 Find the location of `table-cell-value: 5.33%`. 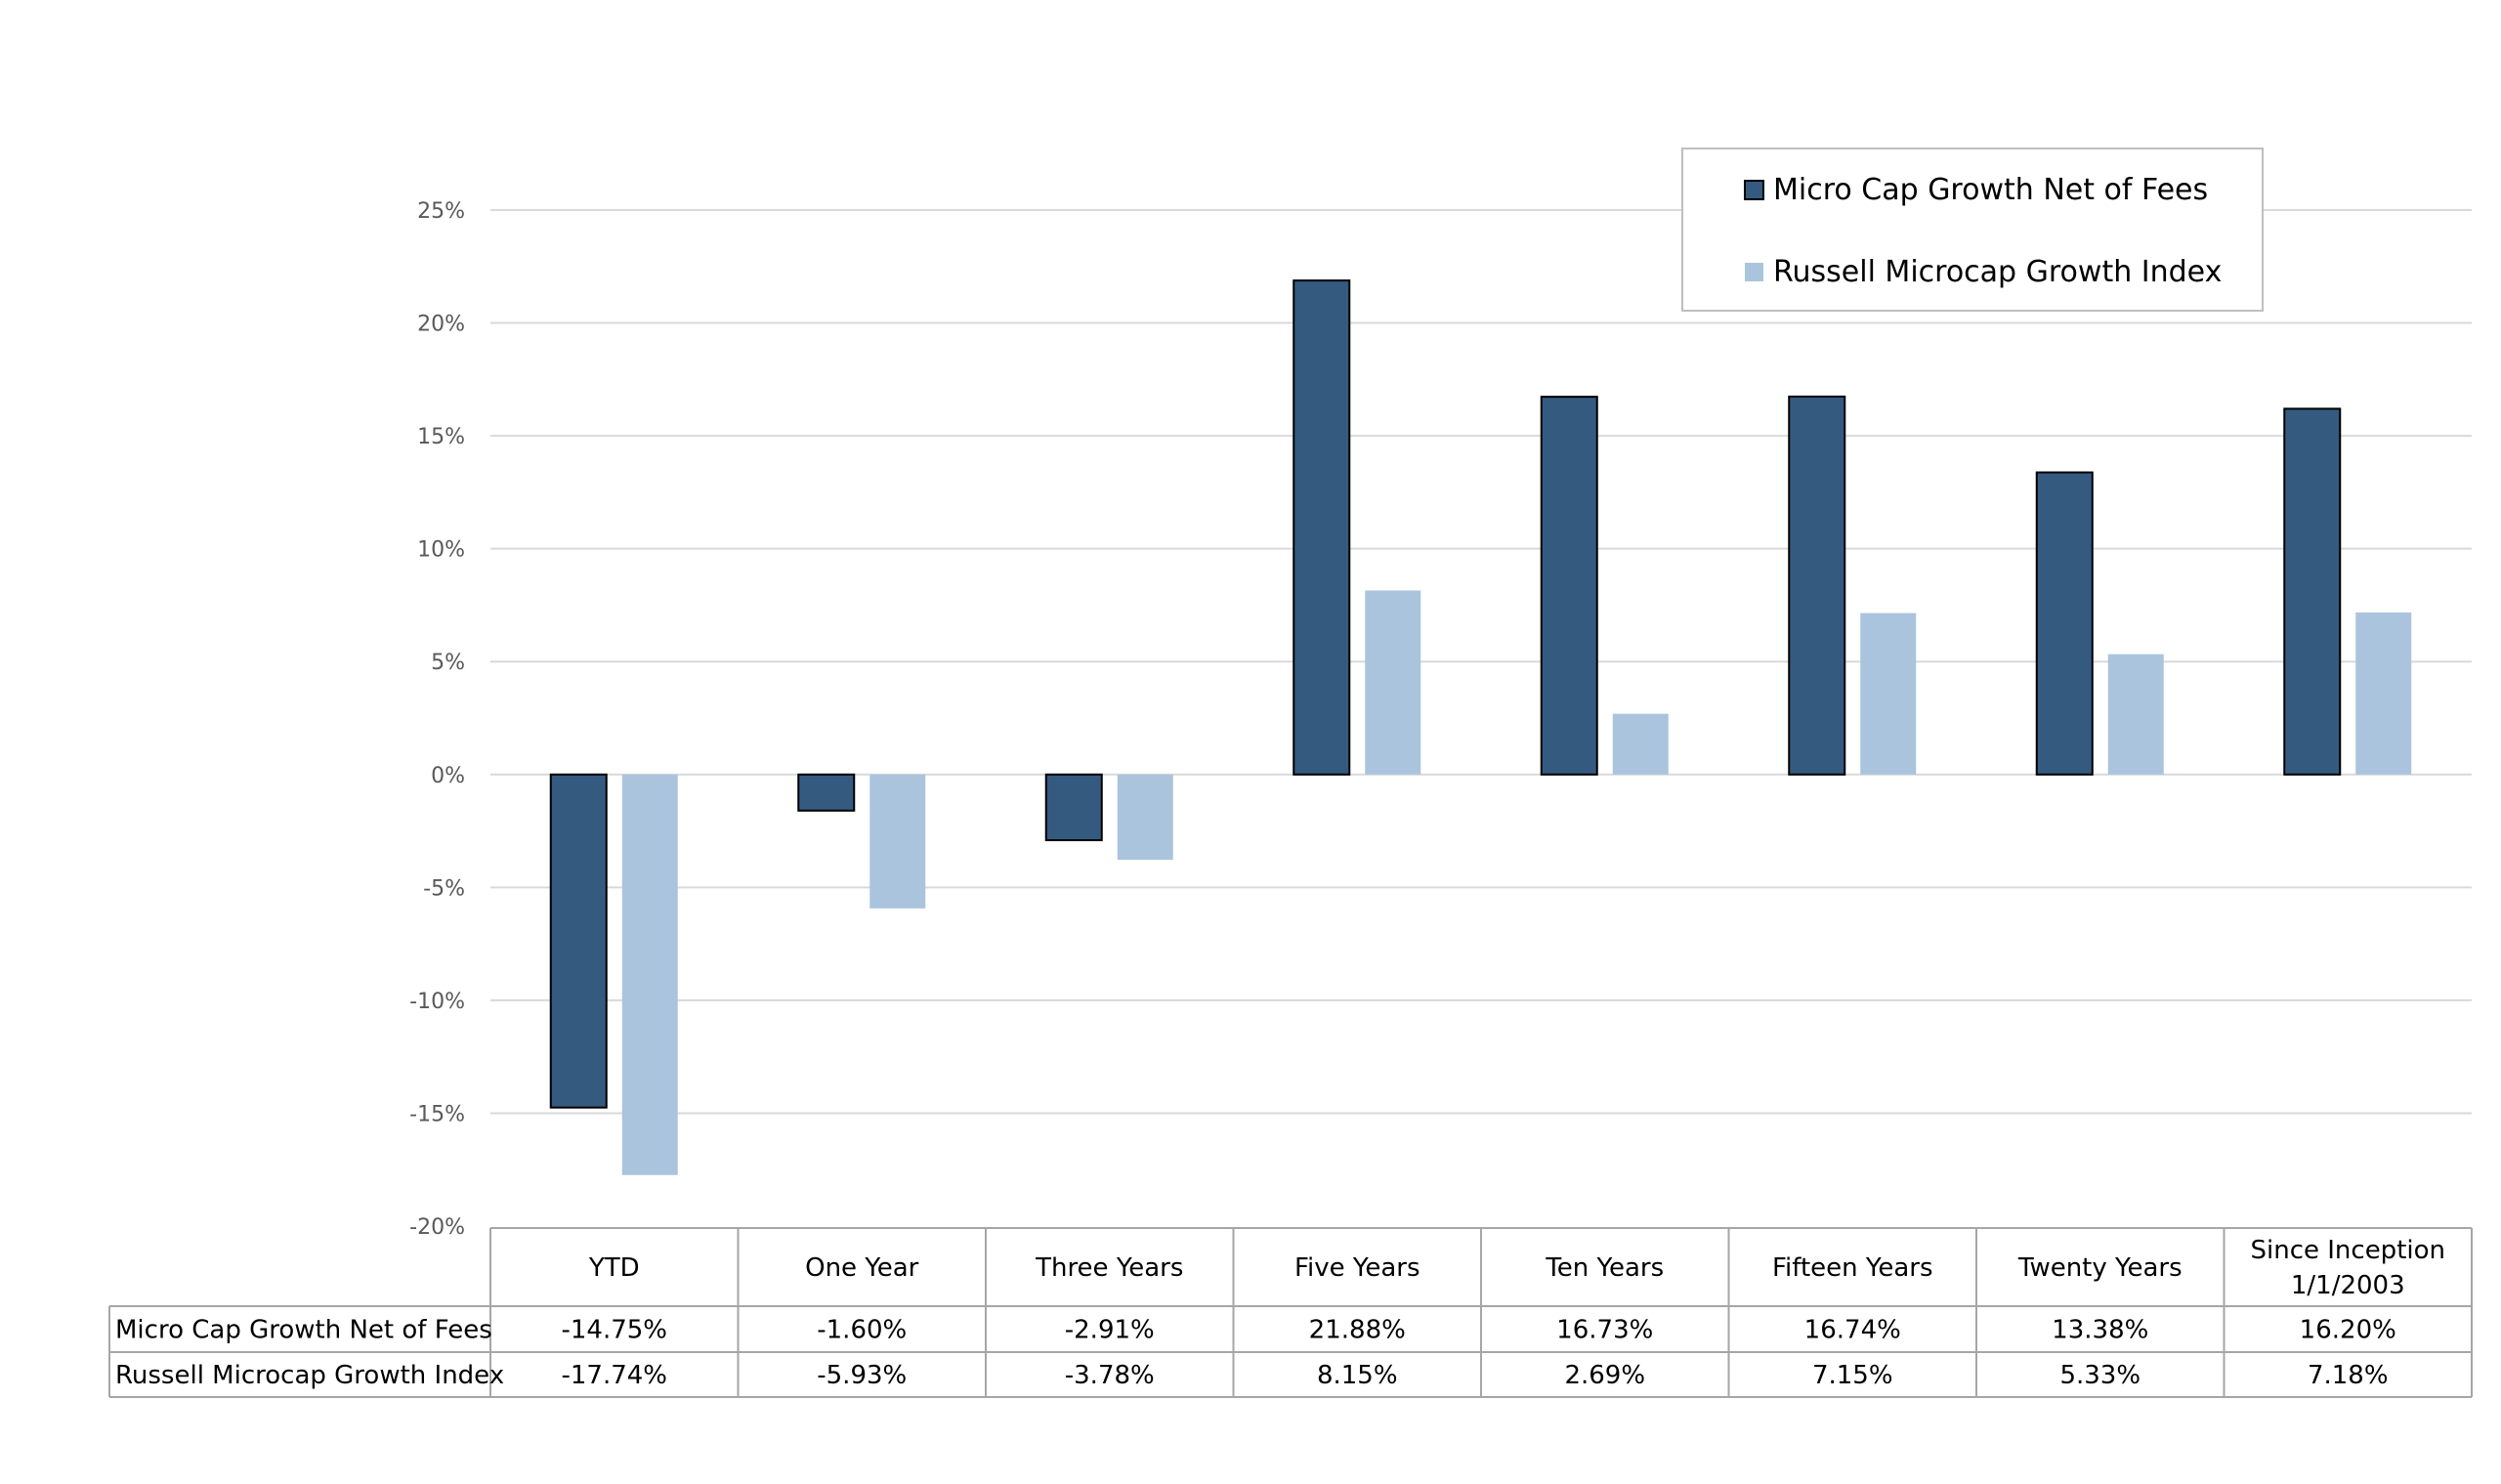

table-cell-value: 5.33% is located at coordinates (2100, 1375).